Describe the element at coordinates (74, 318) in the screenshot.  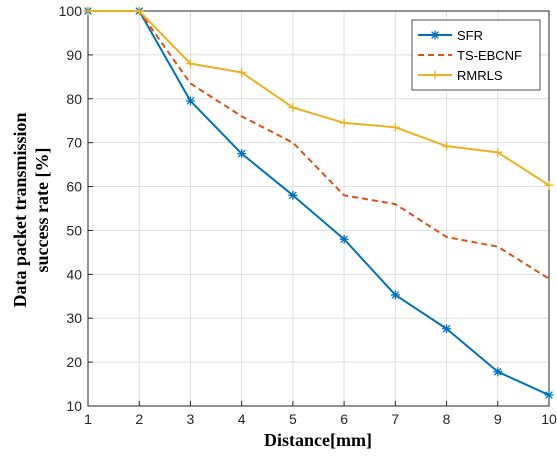
I see `y-tick-label: 30` at that location.